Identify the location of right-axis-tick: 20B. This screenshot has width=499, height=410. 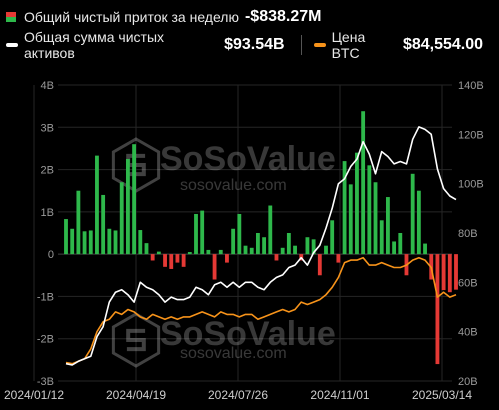
(468, 382).